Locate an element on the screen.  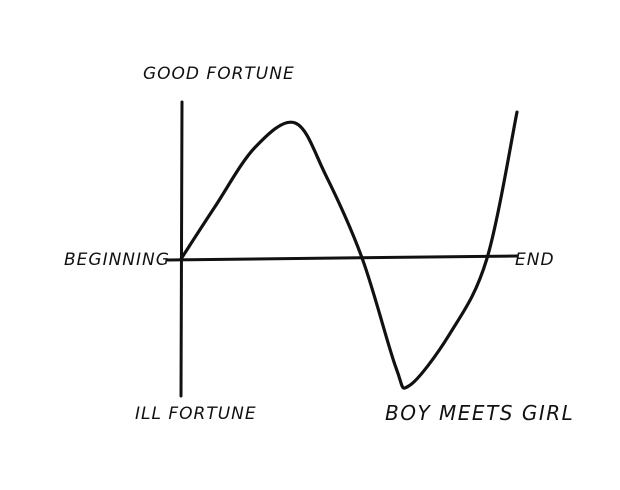
y-axis-top-label: GOOD FORTUNE is located at coordinates (219, 74).